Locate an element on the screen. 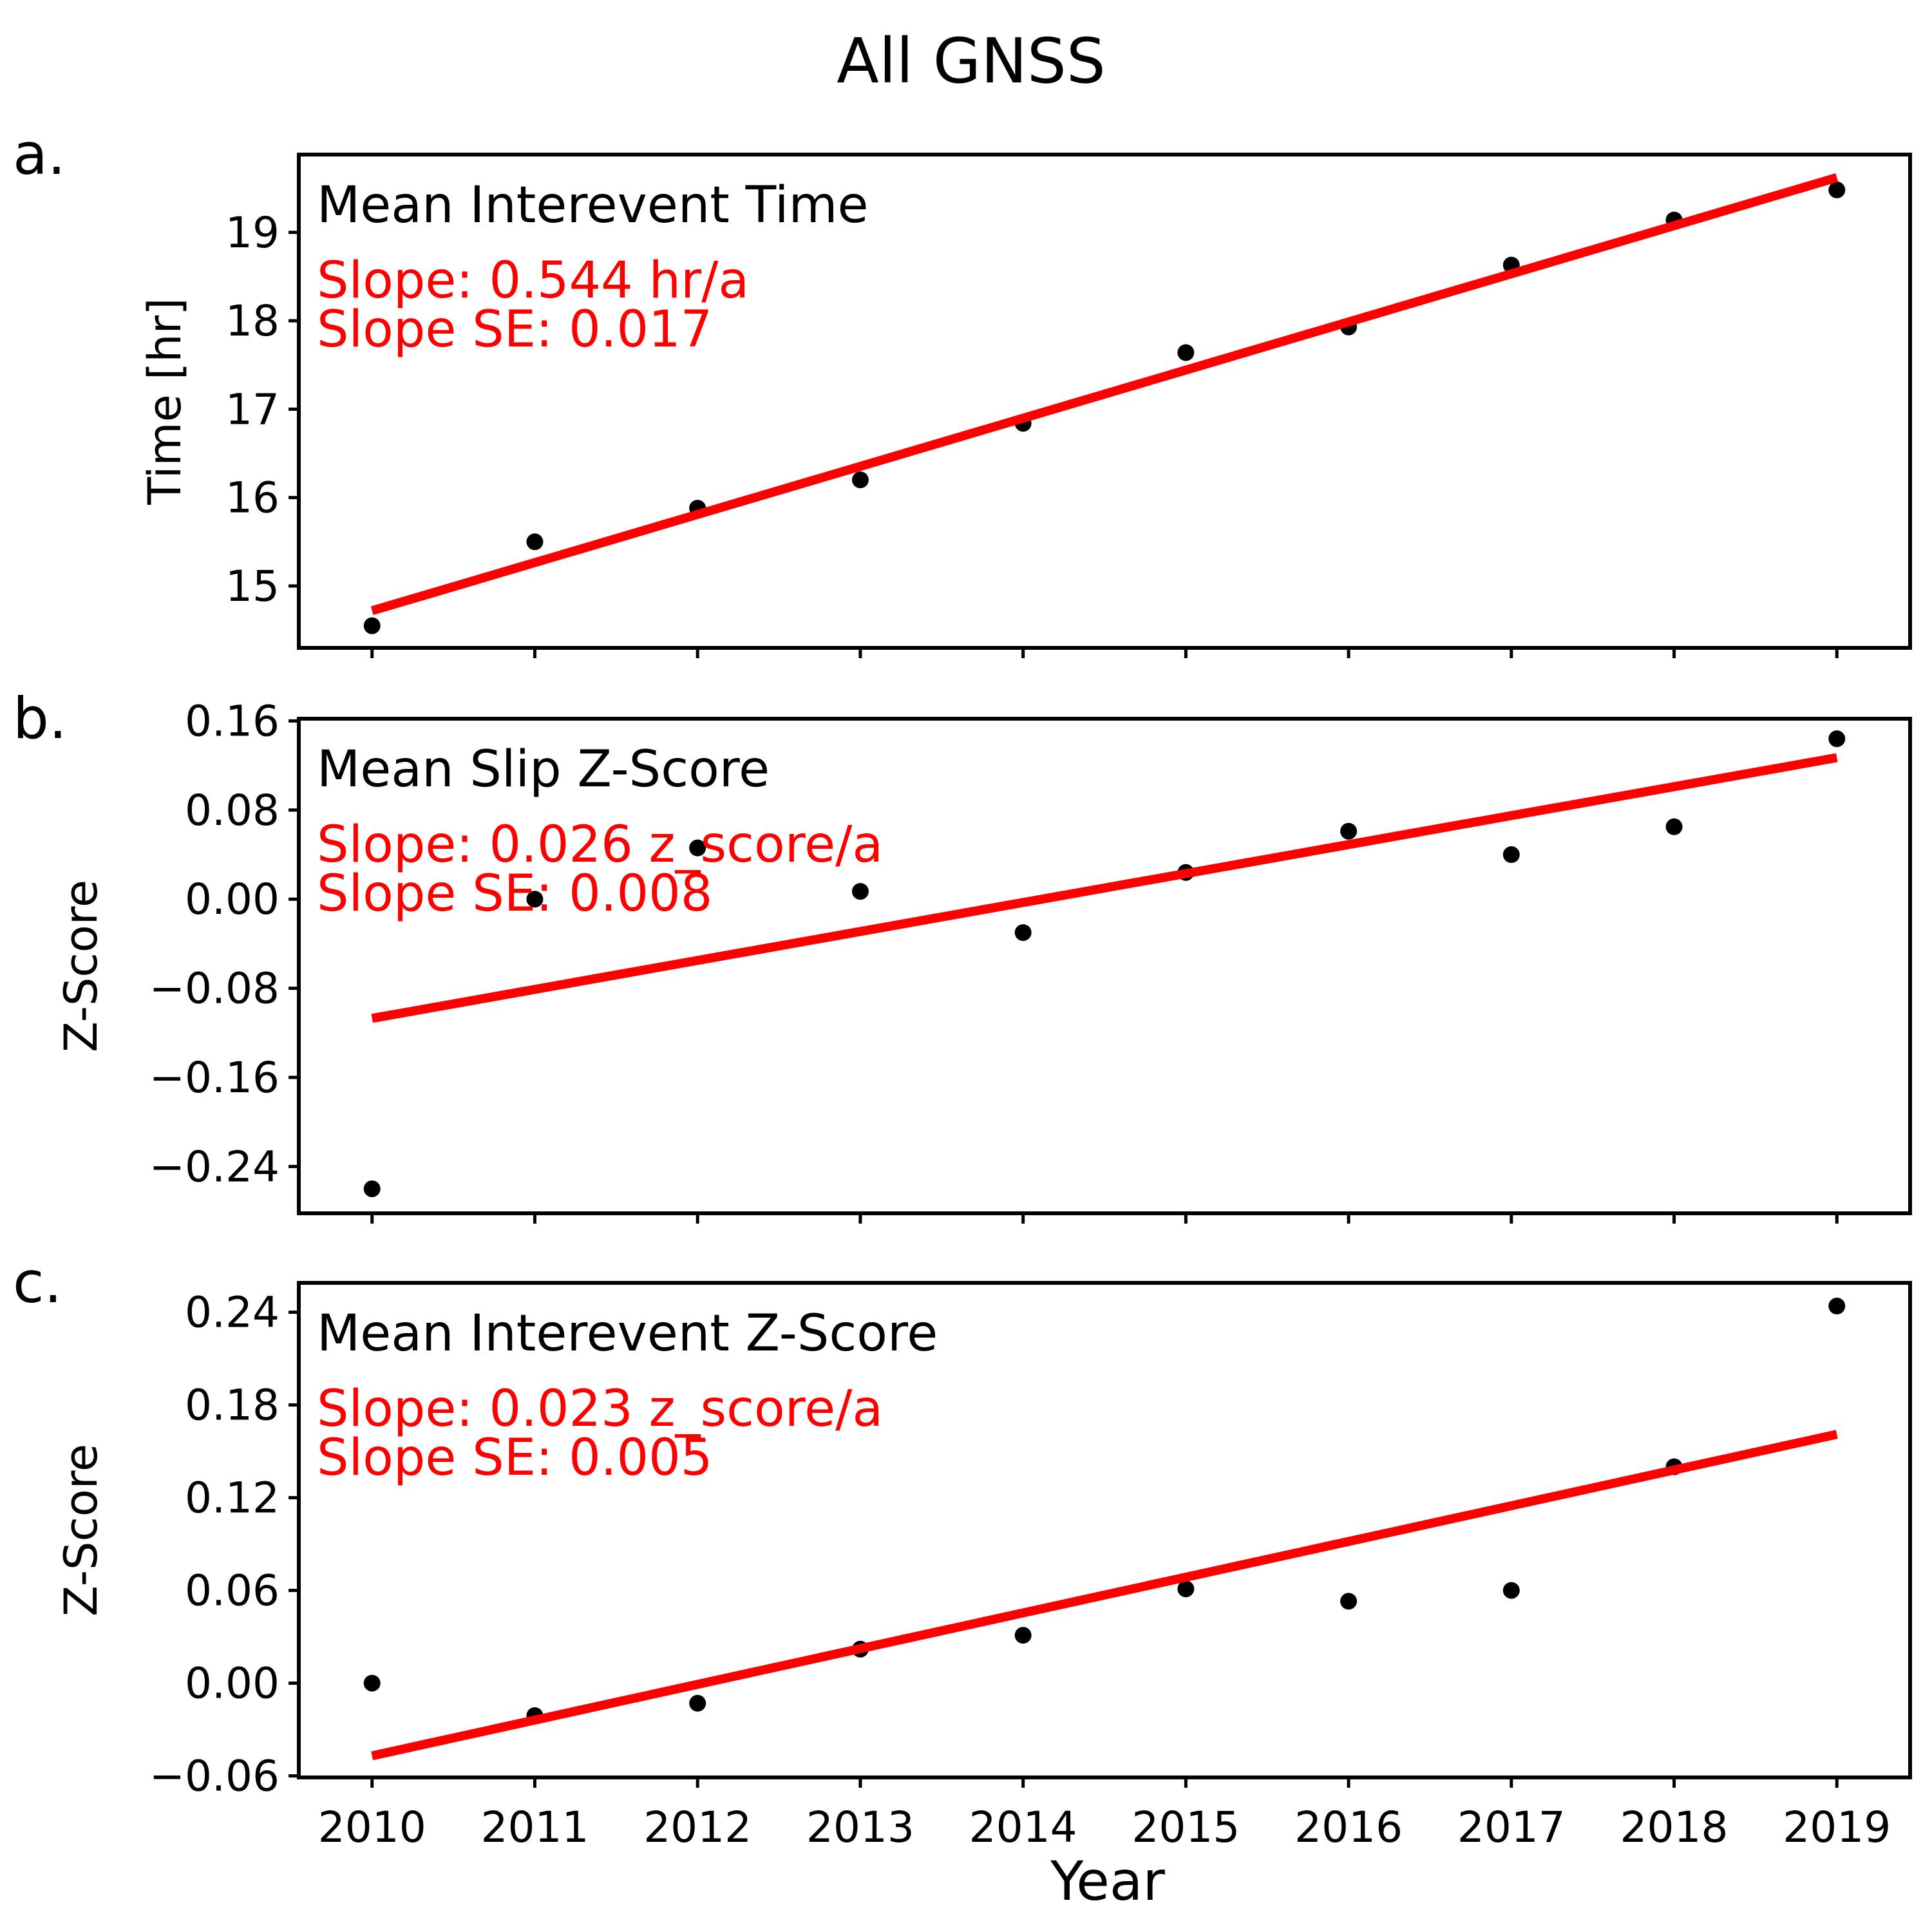 The image size is (1932, 1932). y-tick-label: 0.08 is located at coordinates (232, 811).